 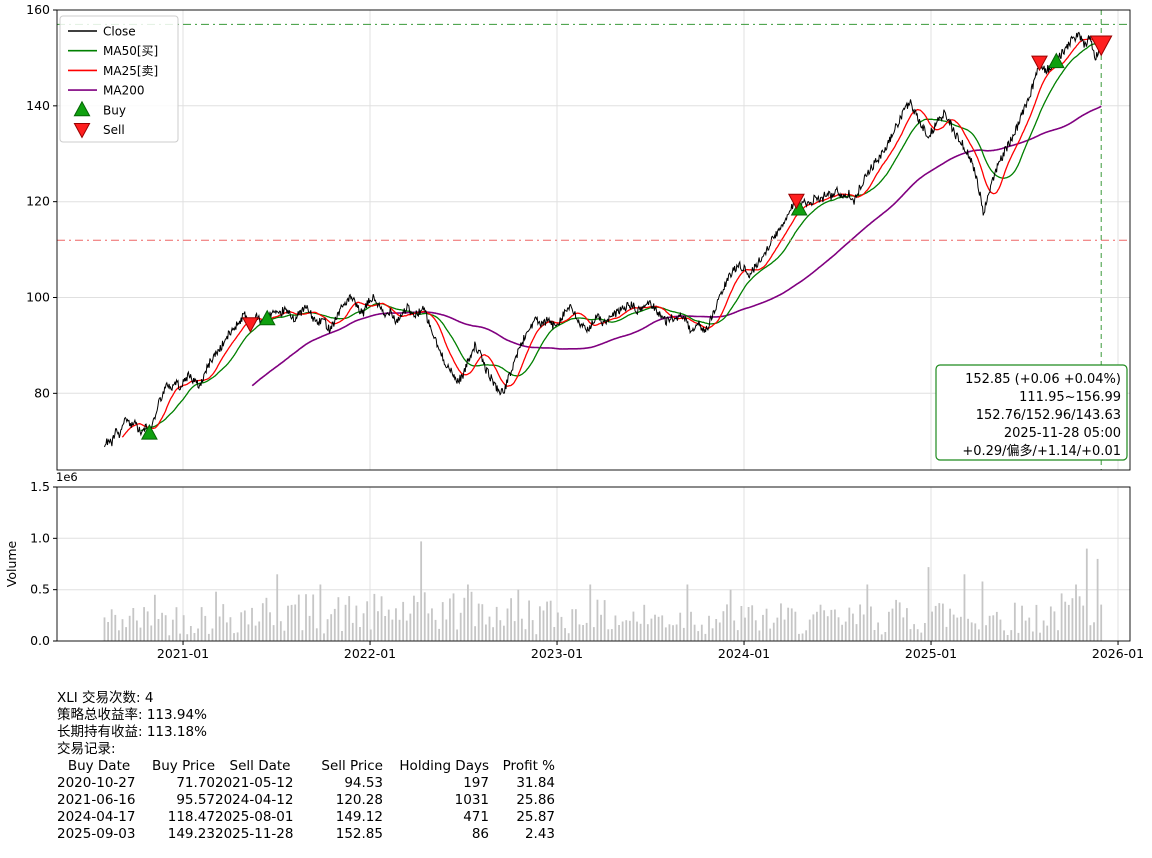 I want to click on trade-cell: 95.57, so click(x=195, y=800).